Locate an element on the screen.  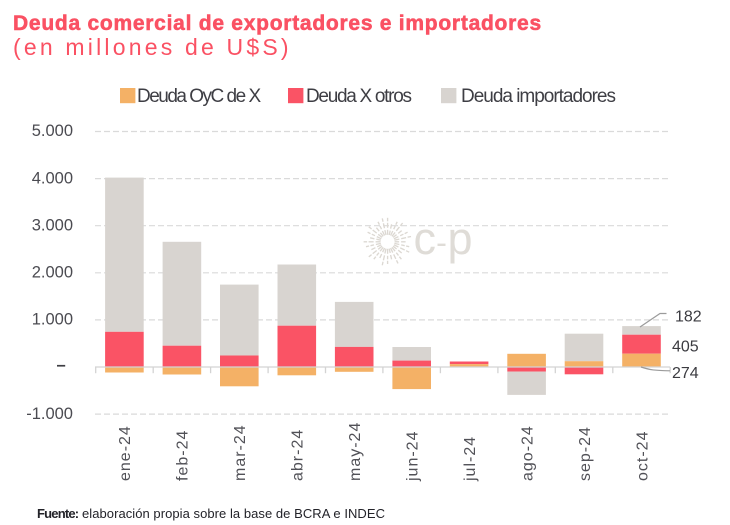
svg-text: feb-24 is located at coordinates (183, 455).